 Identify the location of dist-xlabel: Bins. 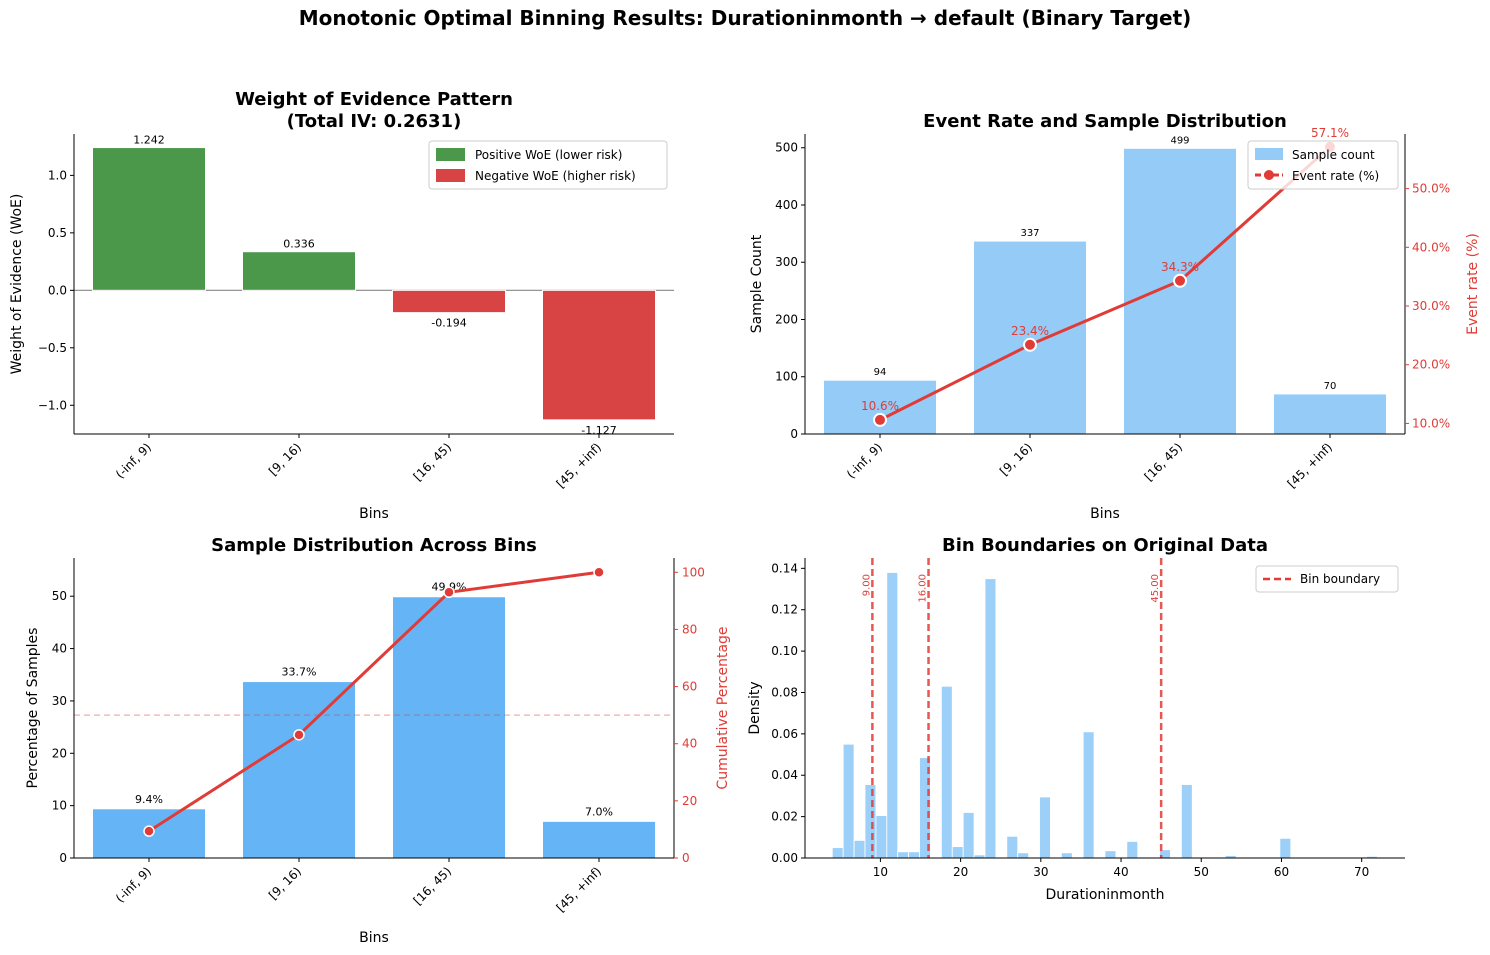
(374, 938).